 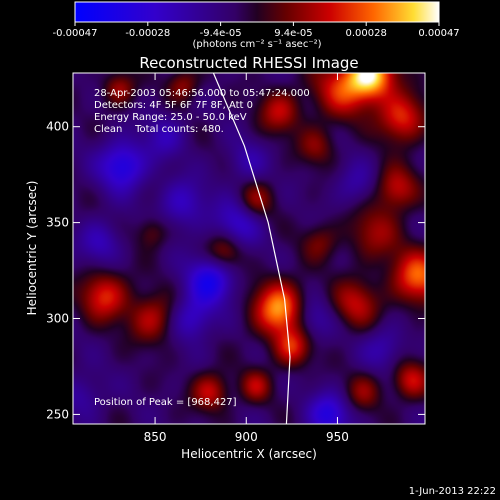 I want to click on date-stamp: 1-Jun-2013 22:22, so click(x=452, y=491).